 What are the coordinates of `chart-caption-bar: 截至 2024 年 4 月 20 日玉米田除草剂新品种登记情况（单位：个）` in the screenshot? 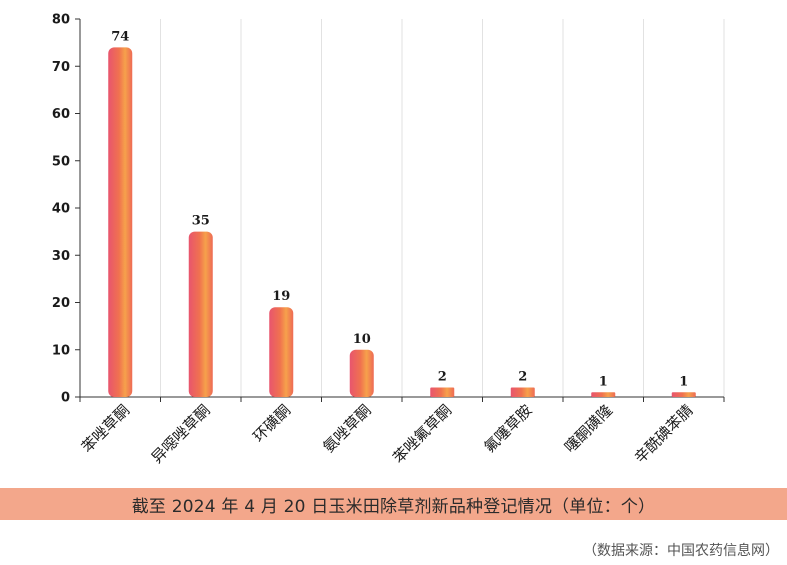 It's located at (393, 504).